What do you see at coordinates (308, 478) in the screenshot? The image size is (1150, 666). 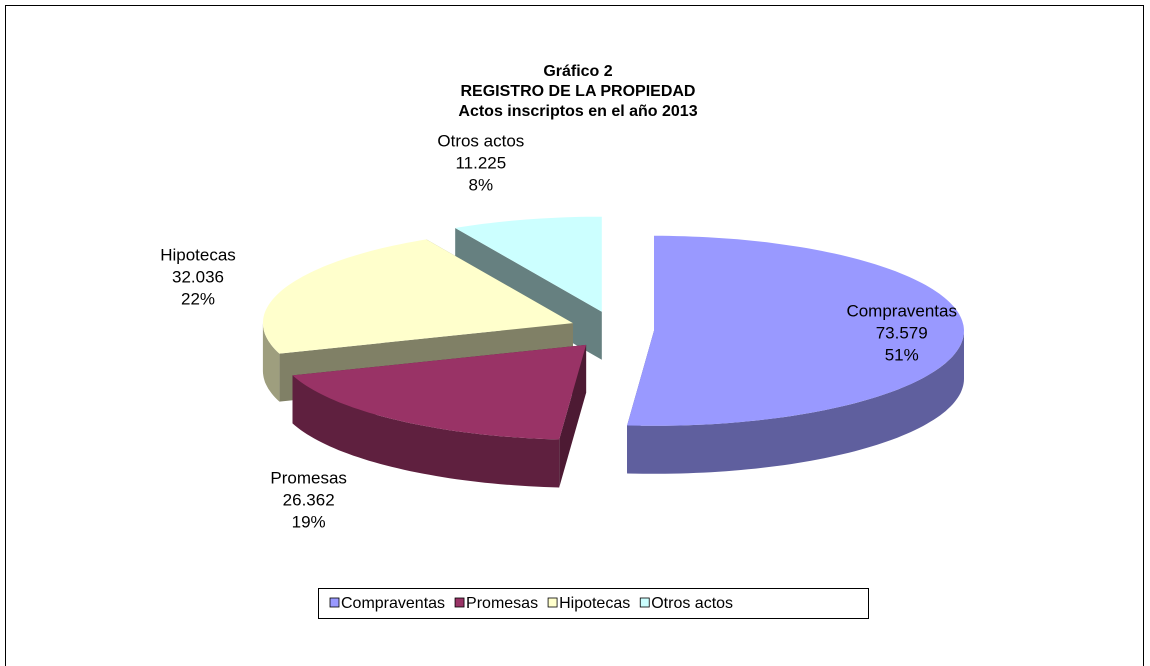 I see `data-label: Promesas` at bounding box center [308, 478].